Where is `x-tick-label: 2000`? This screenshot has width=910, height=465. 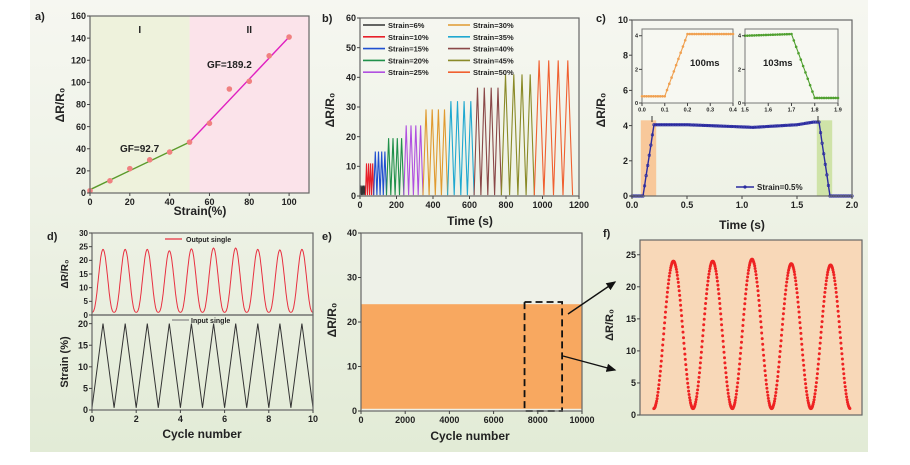 x-tick-label: 2000 is located at coordinates (405, 420).